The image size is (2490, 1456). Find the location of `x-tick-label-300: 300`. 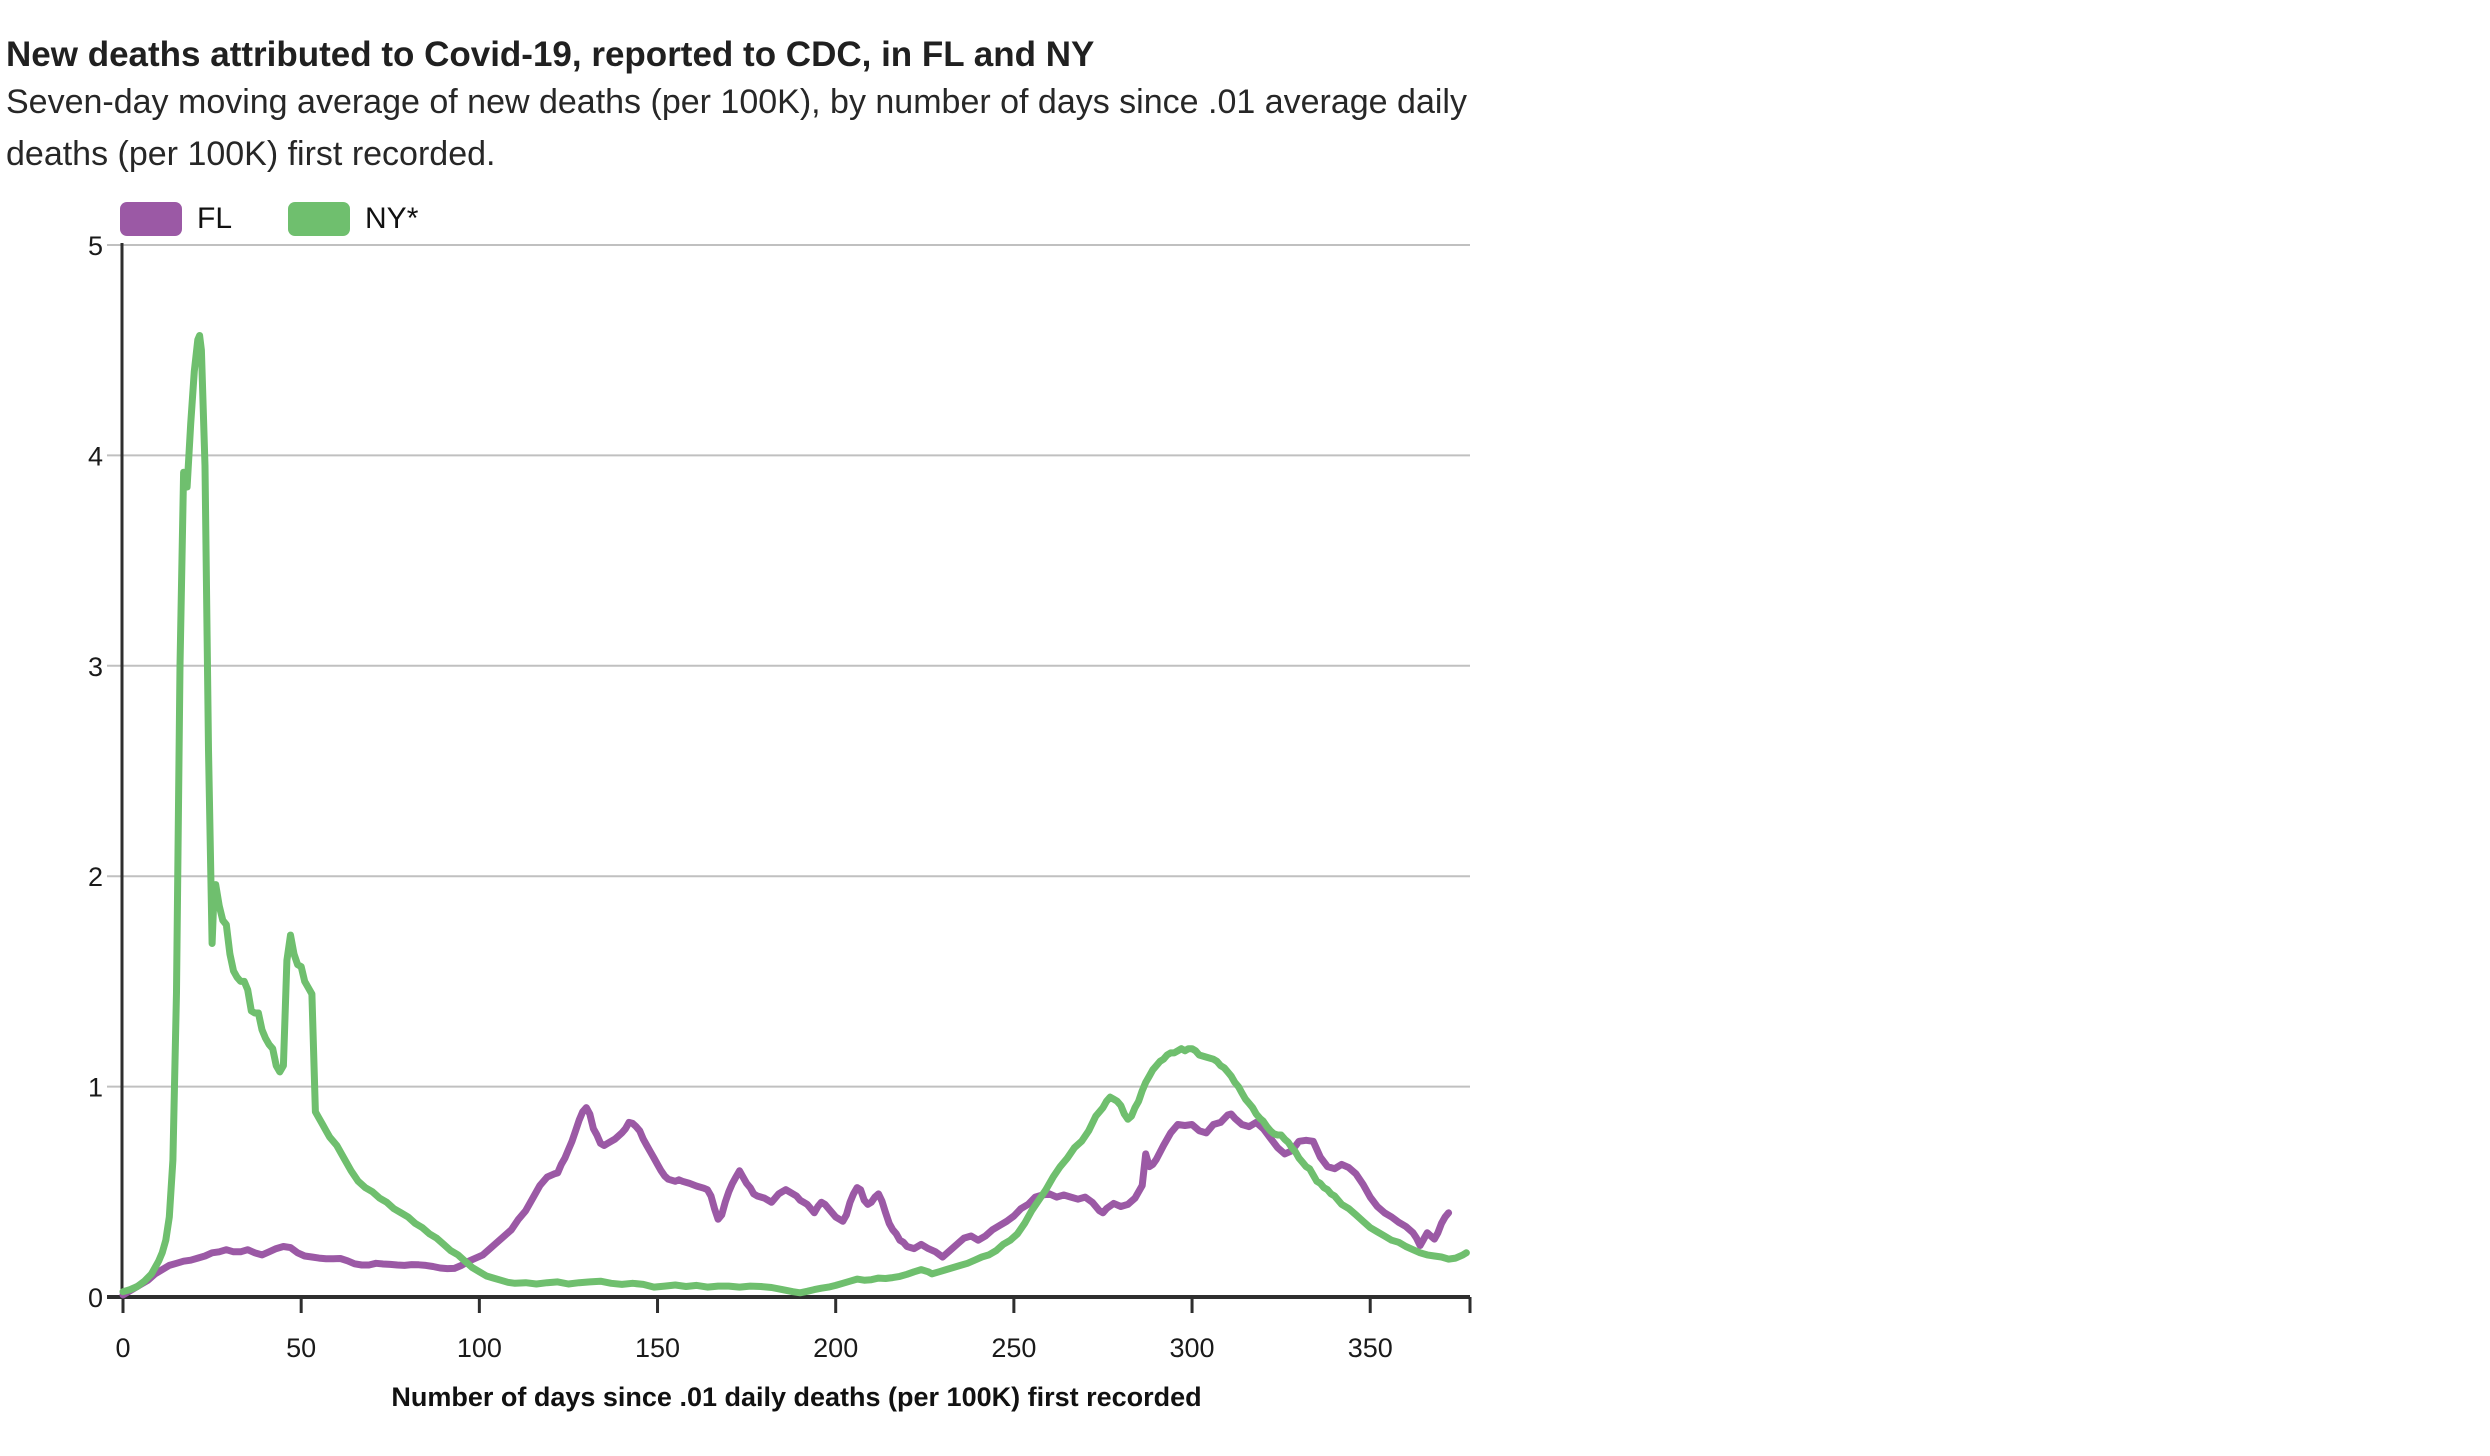

x-tick-label-300: 300 is located at coordinates (1192, 1348).